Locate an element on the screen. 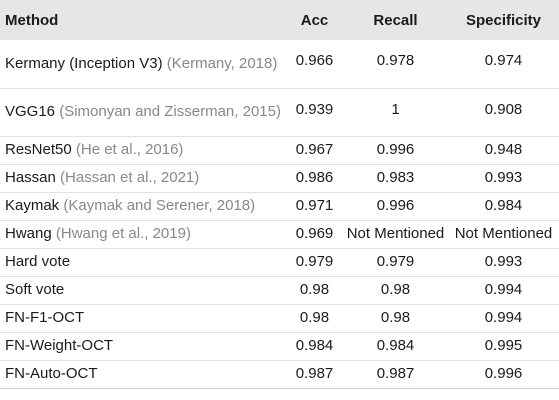 The width and height of the screenshot is (559, 400). acc-cell: 0.984 is located at coordinates (314, 345).